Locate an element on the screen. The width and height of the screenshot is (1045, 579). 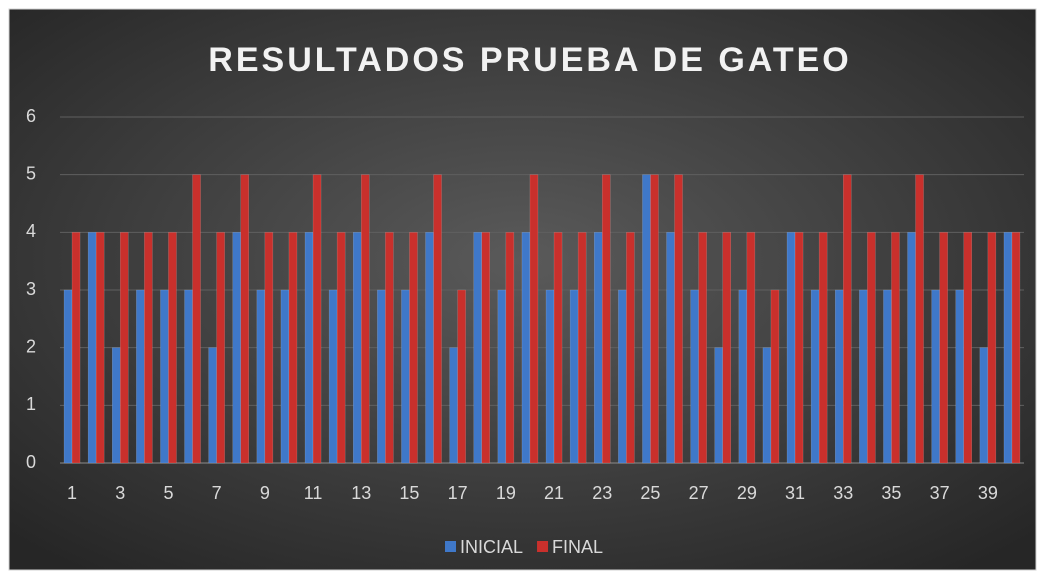
x-tick-label: 7 is located at coordinates (217, 493).